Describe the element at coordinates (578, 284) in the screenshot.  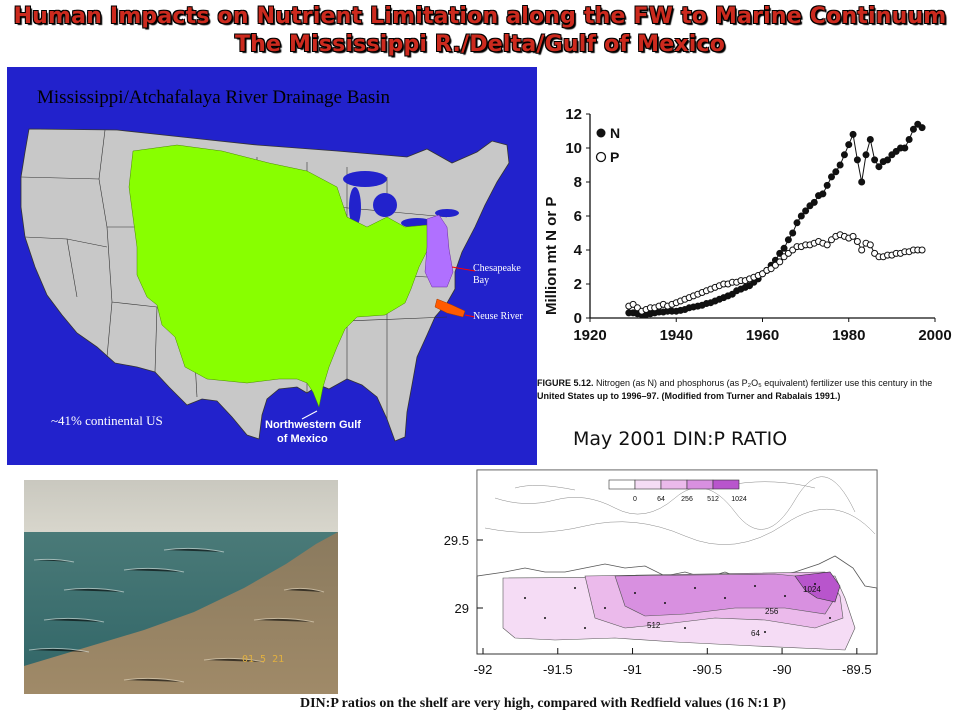
I see `y-tick-label: 2` at that location.